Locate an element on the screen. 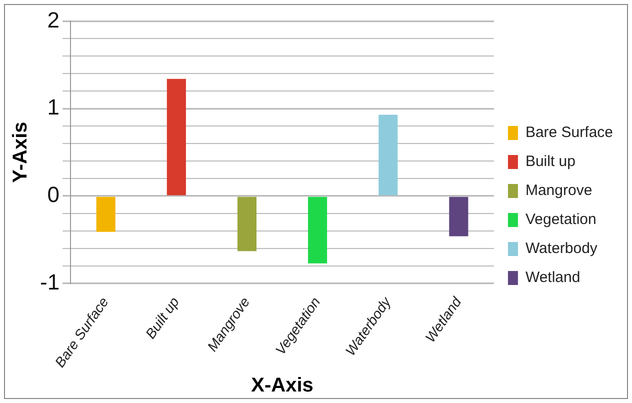  y-tick-label: 1 is located at coordinates (53, 107).